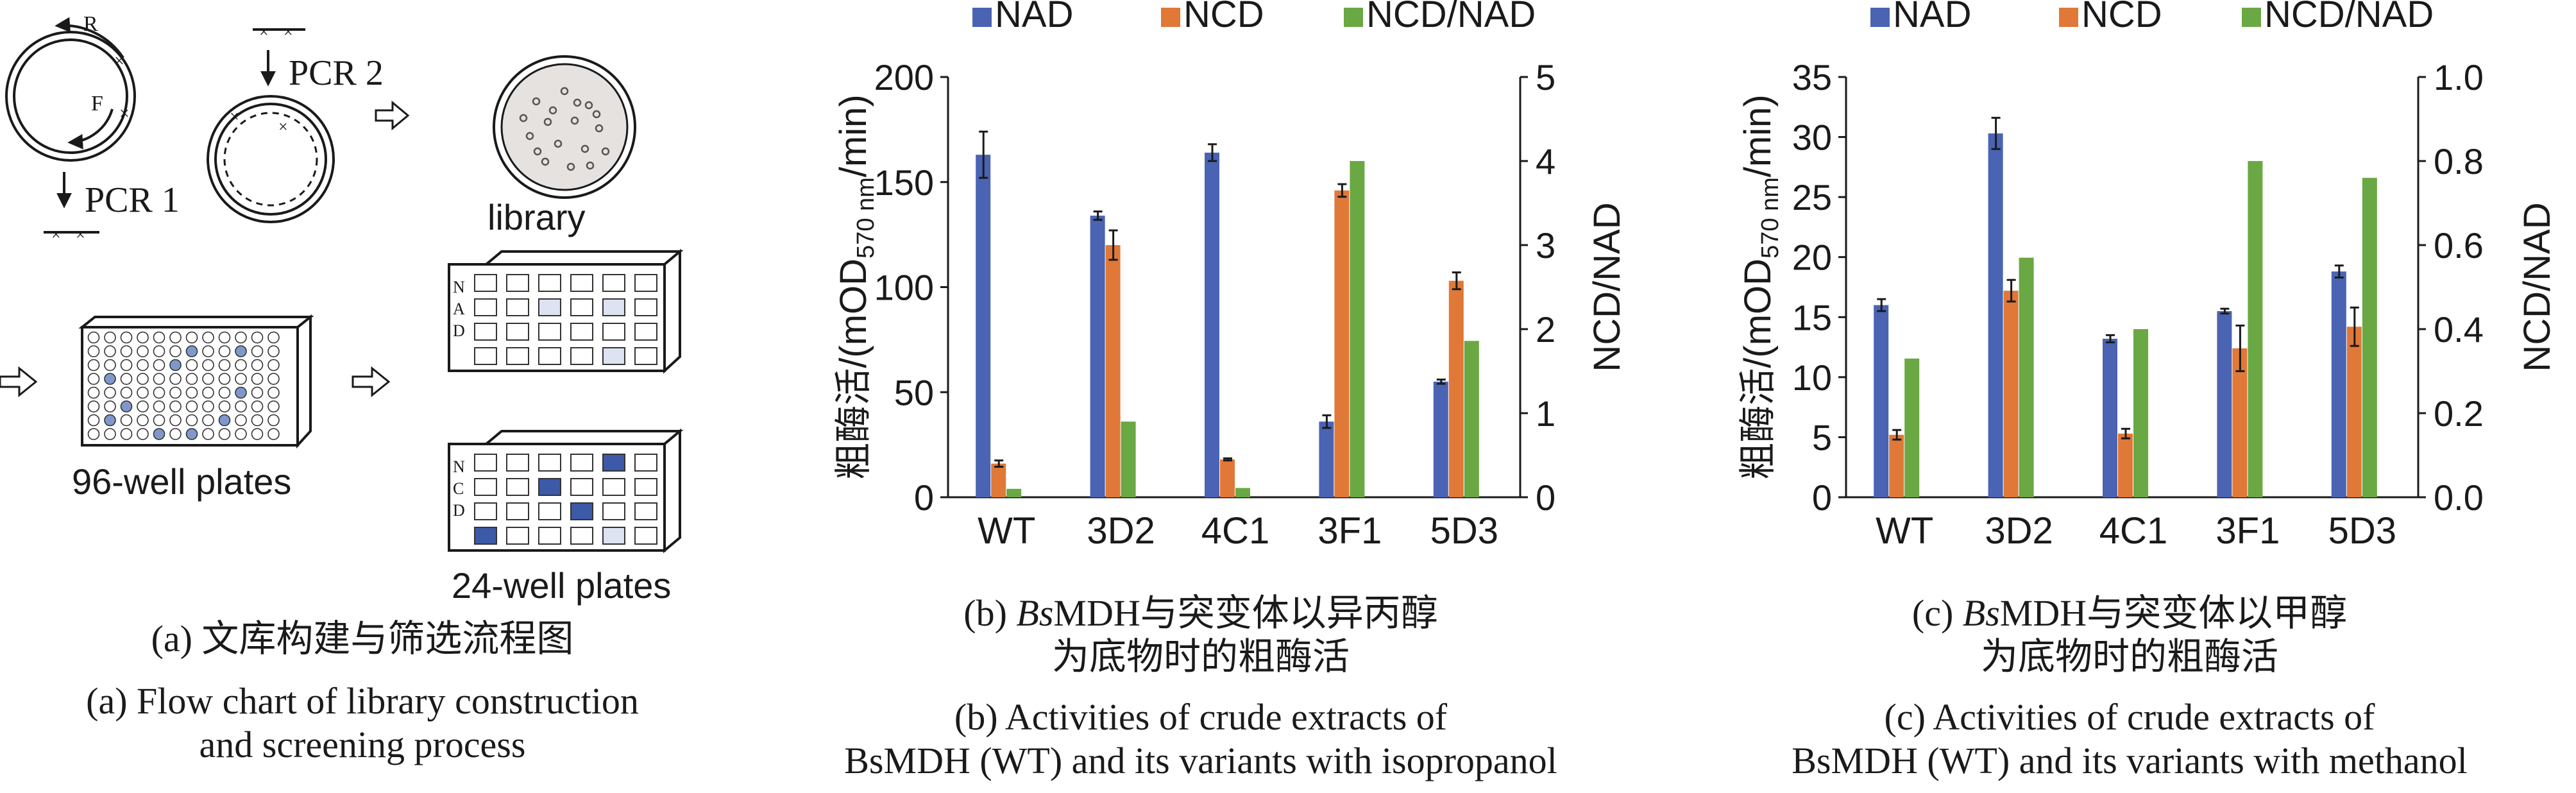 The height and width of the screenshot is (793, 2576). Describe the element at coordinates (119, 61) in the screenshot. I see `x-mark: ×` at that location.